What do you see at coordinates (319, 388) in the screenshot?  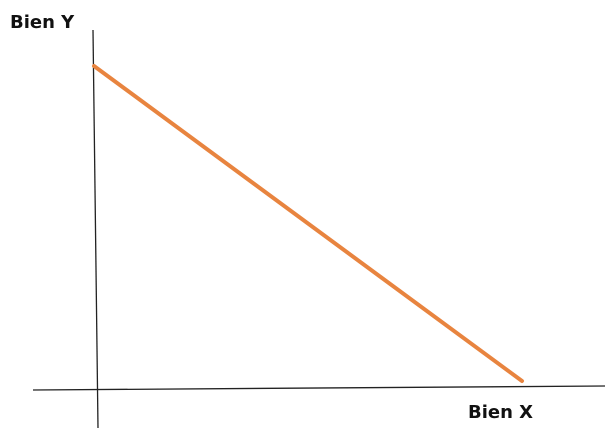 I see `x-axis` at bounding box center [319, 388].